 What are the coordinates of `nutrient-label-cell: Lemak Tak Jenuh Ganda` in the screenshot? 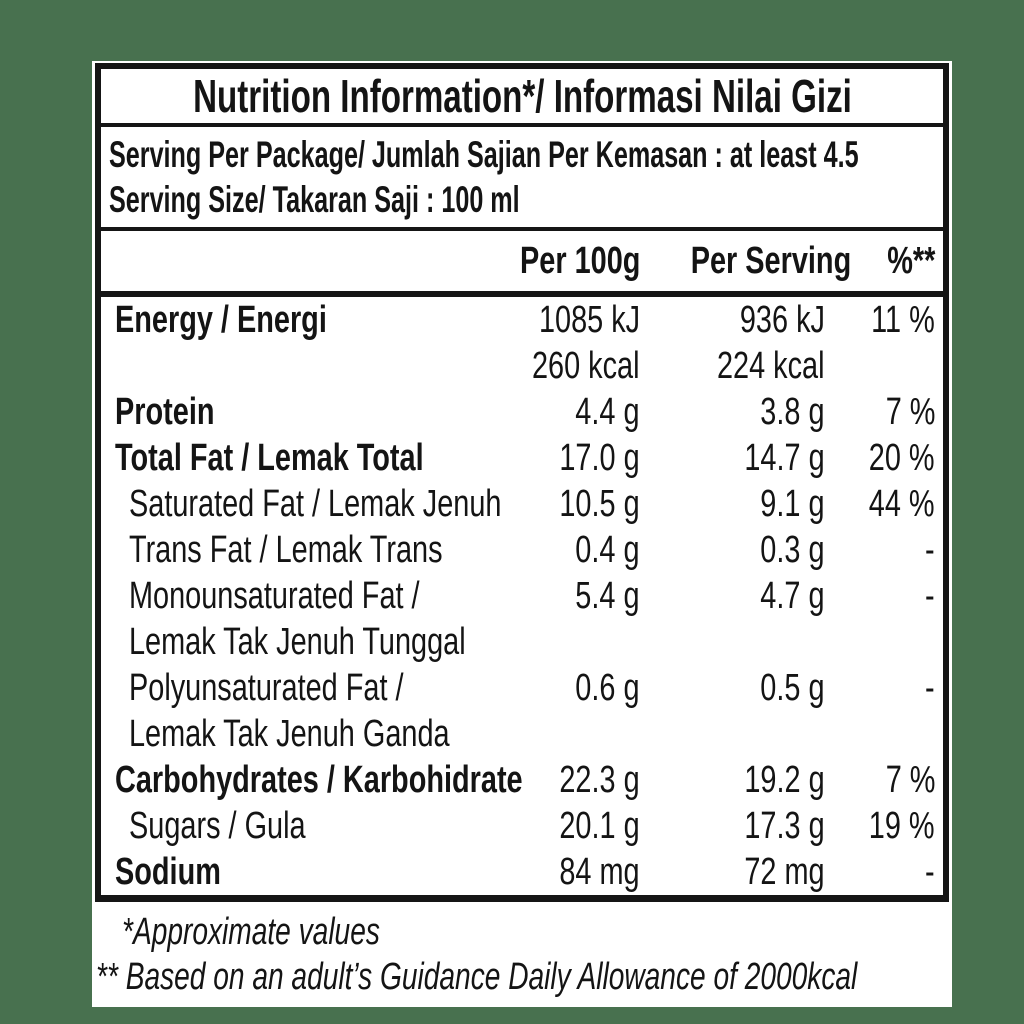 It's located at (288, 734).